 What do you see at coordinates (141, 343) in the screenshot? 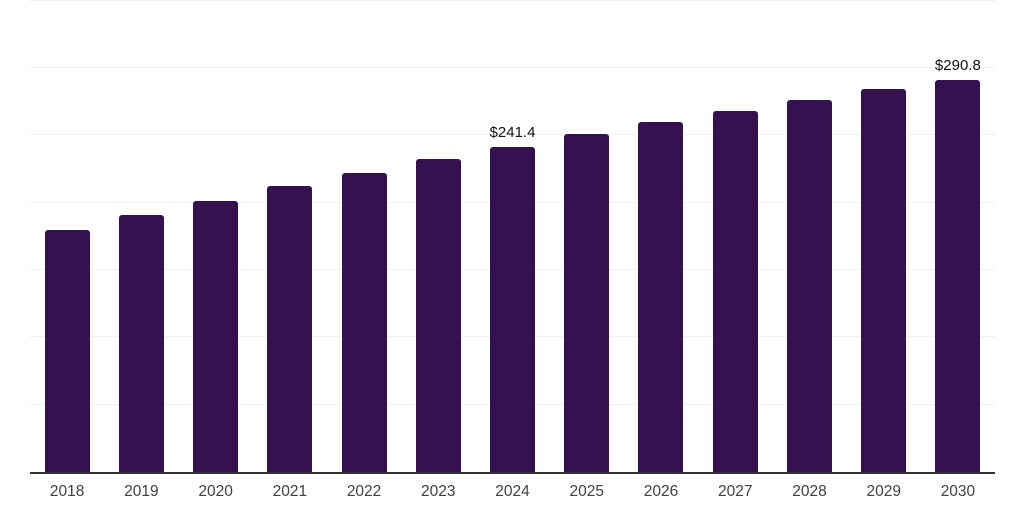
I see `bar-2019` at bounding box center [141, 343].